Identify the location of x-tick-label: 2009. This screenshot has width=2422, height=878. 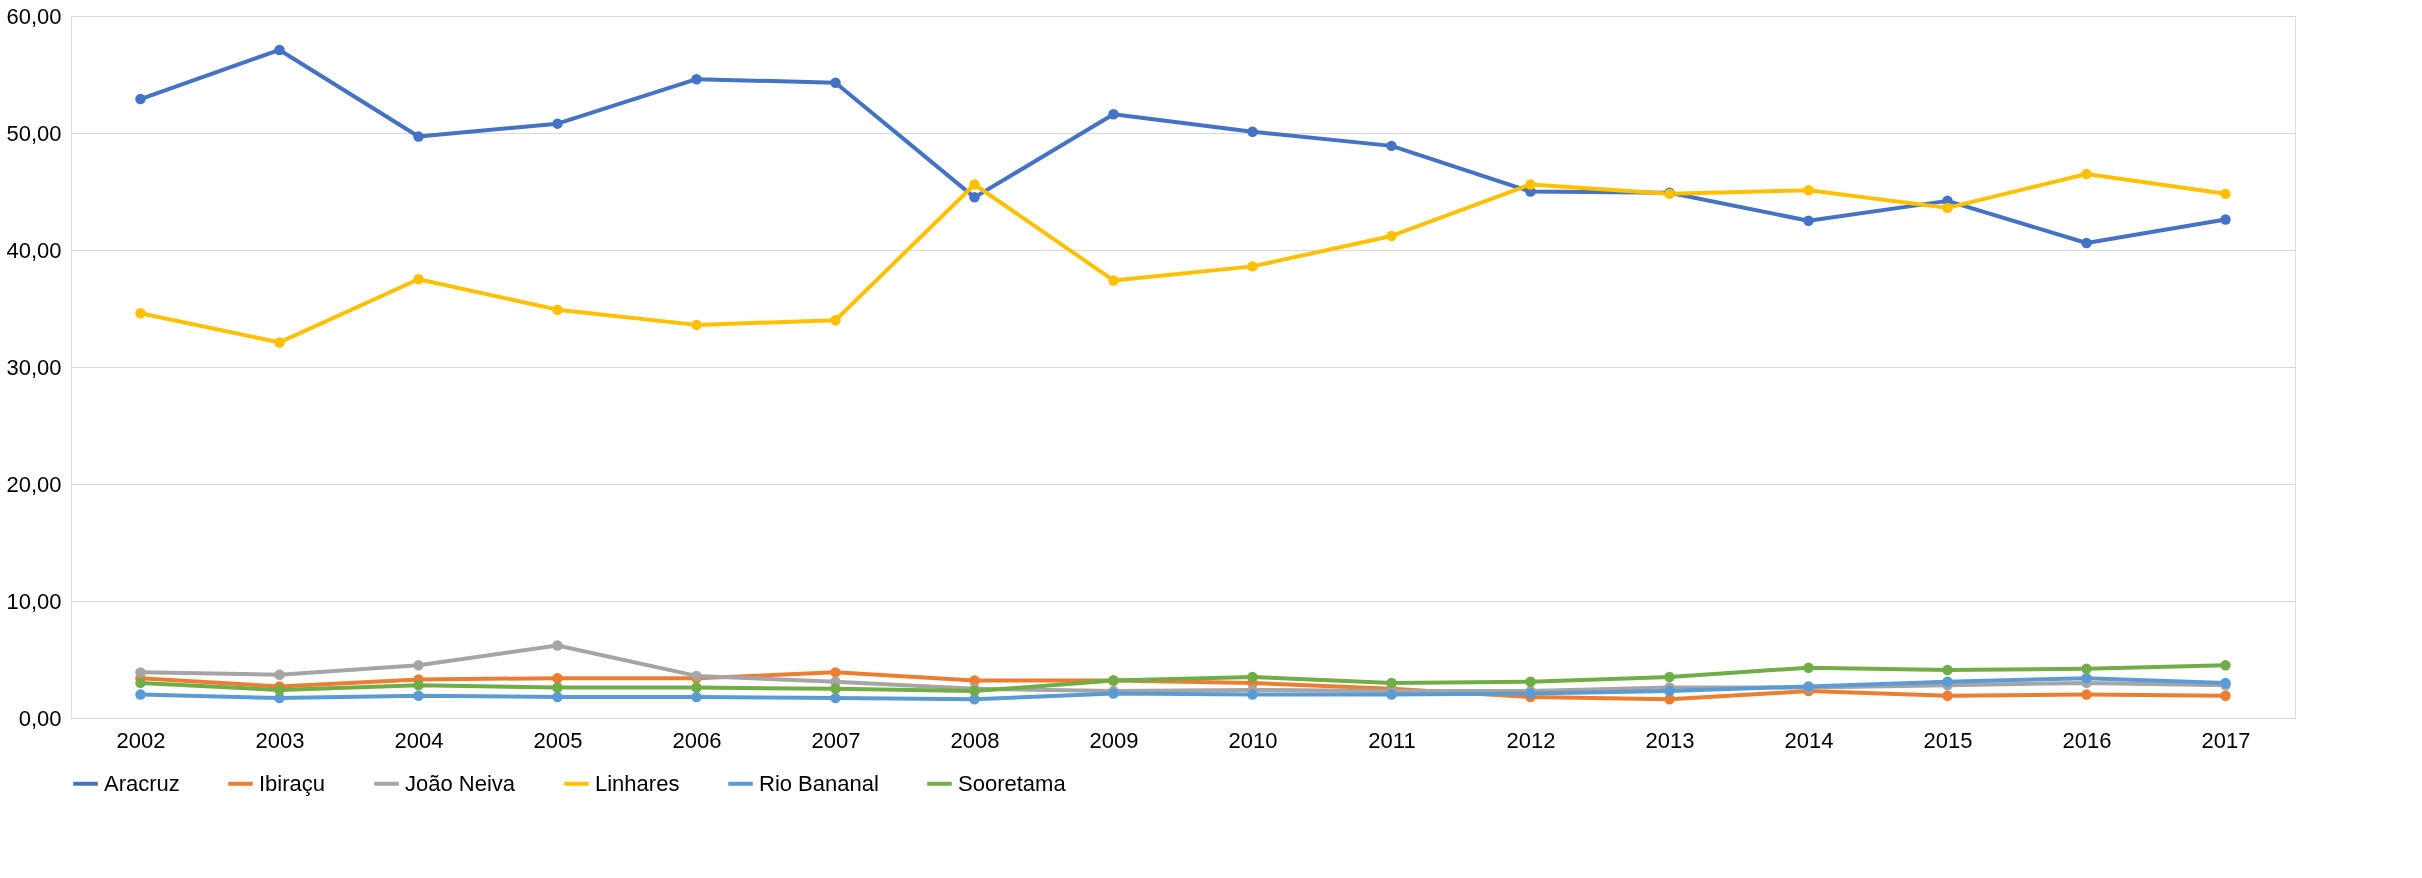
(1114, 740).